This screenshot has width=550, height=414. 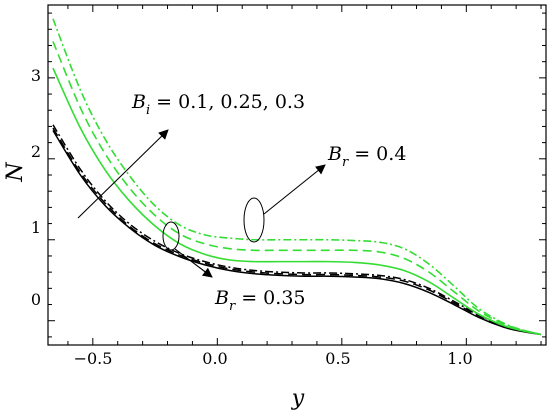 What do you see at coordinates (193, 263) in the screenshot?
I see `br-black-arrow` at bounding box center [193, 263].